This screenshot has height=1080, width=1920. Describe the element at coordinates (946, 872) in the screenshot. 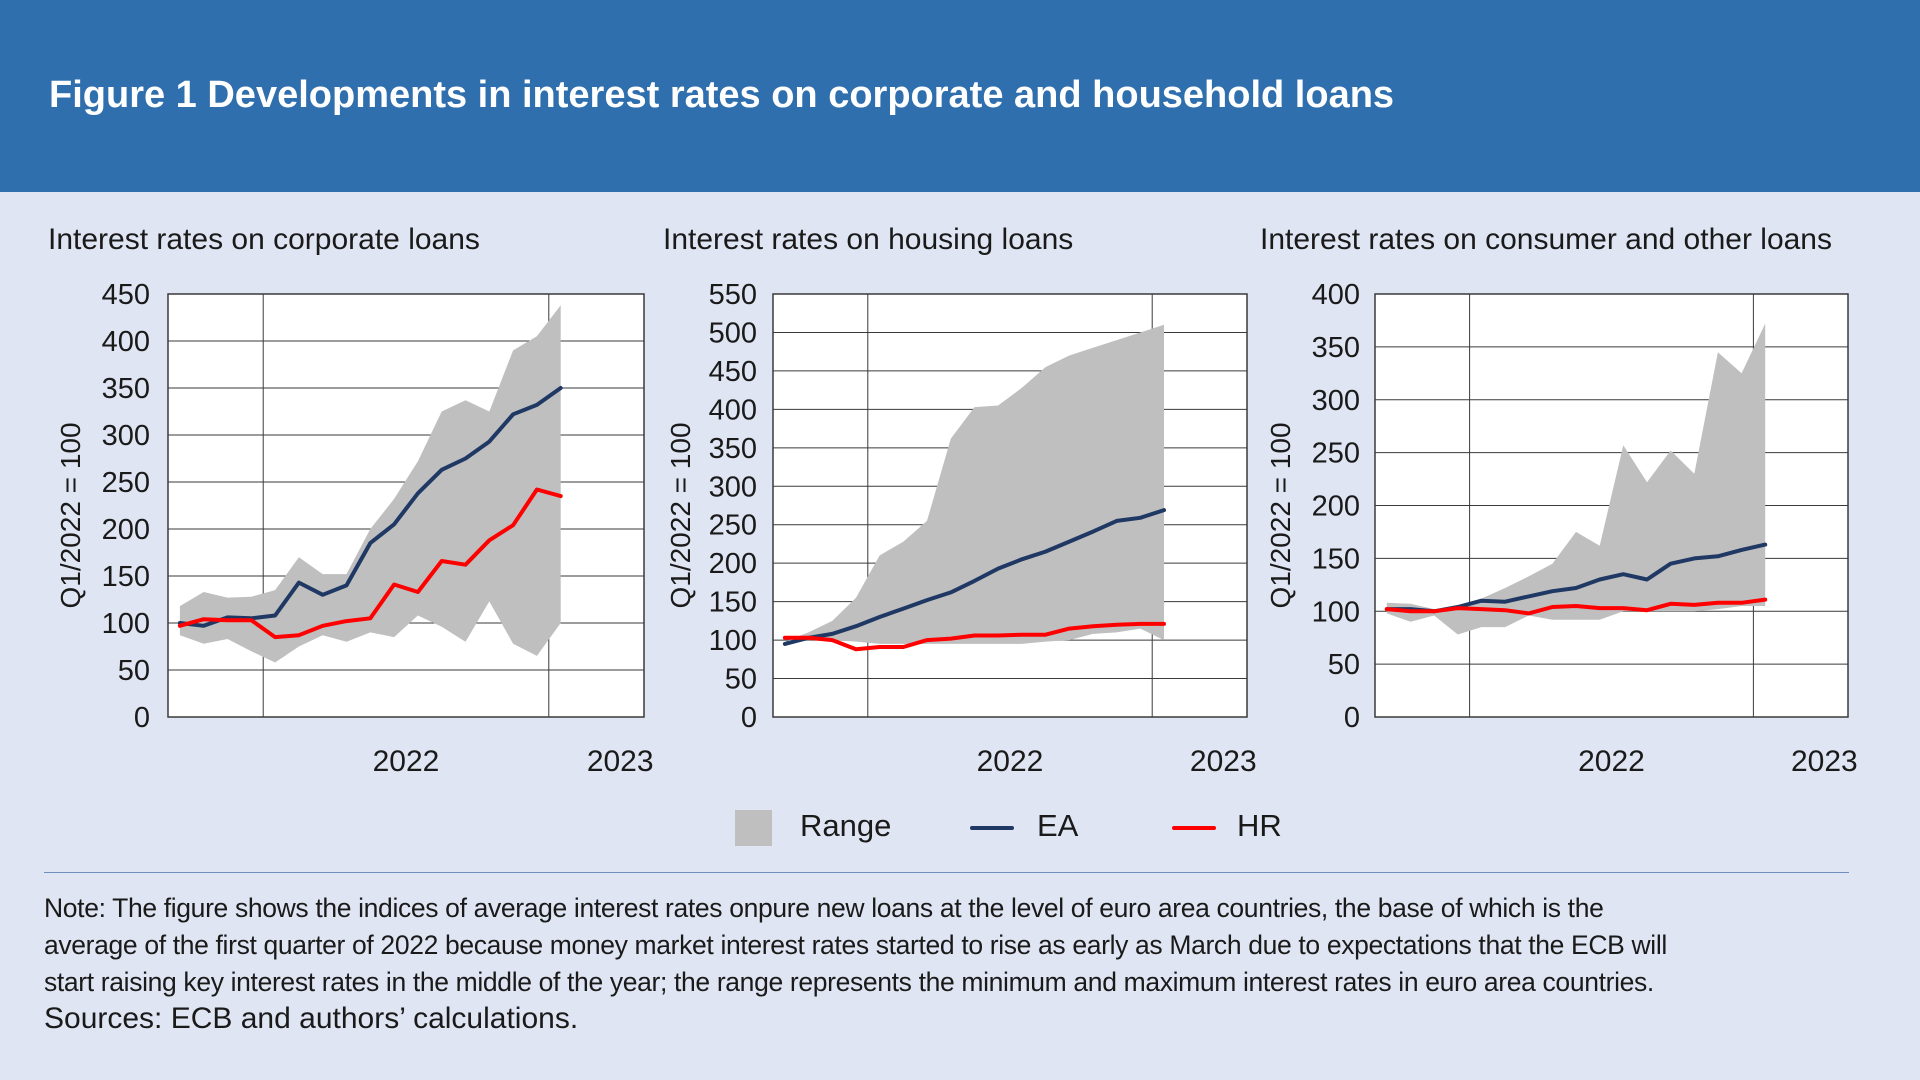

I see `note-divider` at that location.